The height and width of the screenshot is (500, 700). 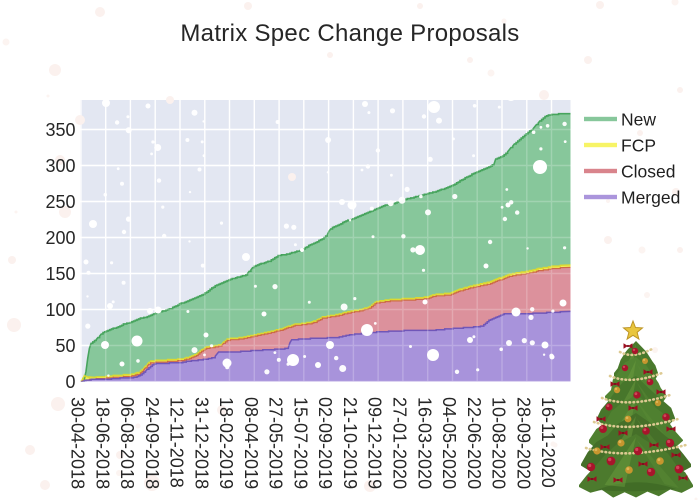 What do you see at coordinates (474, 443) in the screenshot?
I see `svg-text: 22-06-2020` at bounding box center [474, 443].